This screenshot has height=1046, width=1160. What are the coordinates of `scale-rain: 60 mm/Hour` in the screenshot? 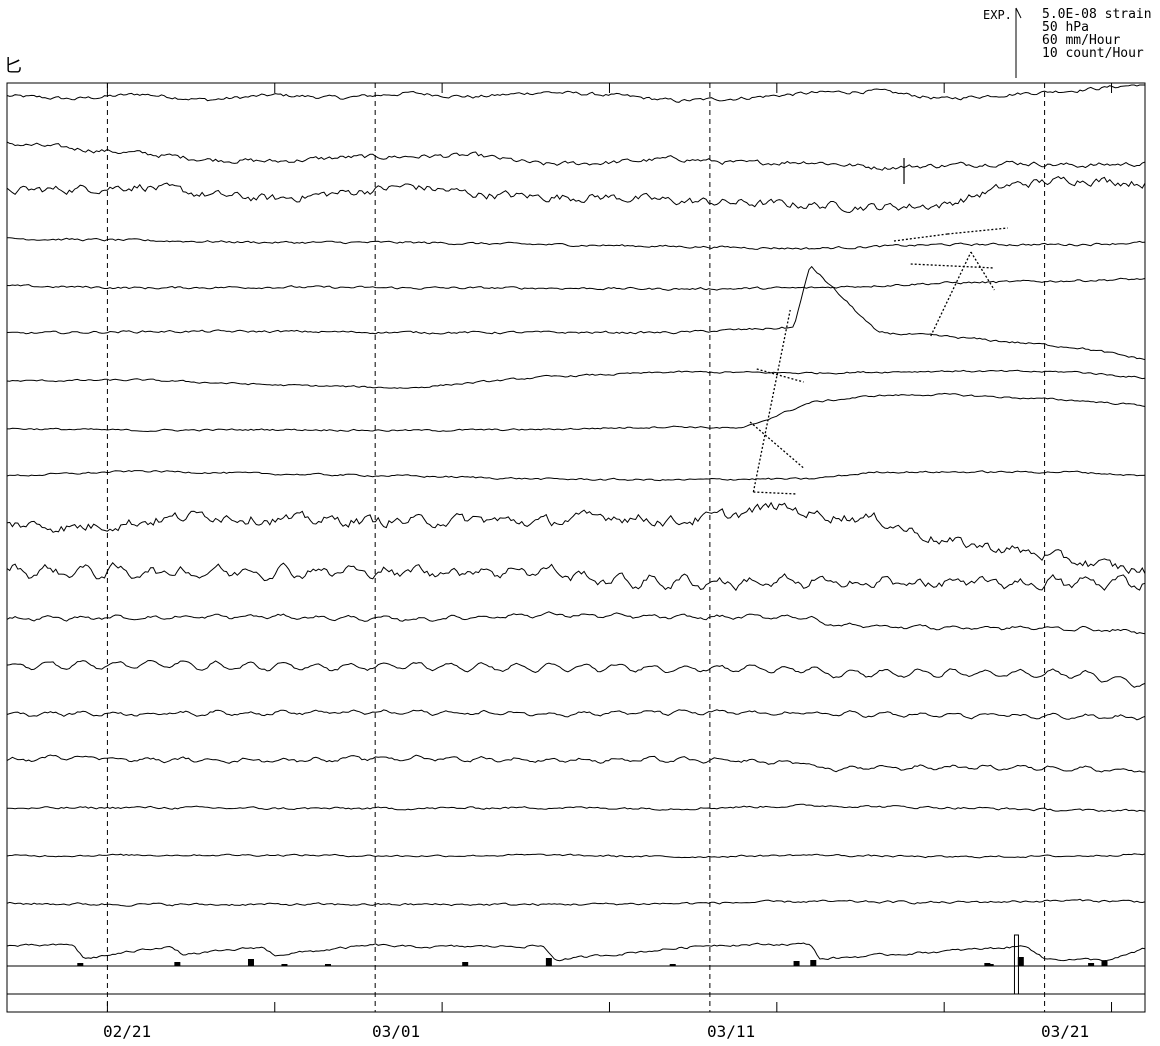 It's located at (1081, 40).